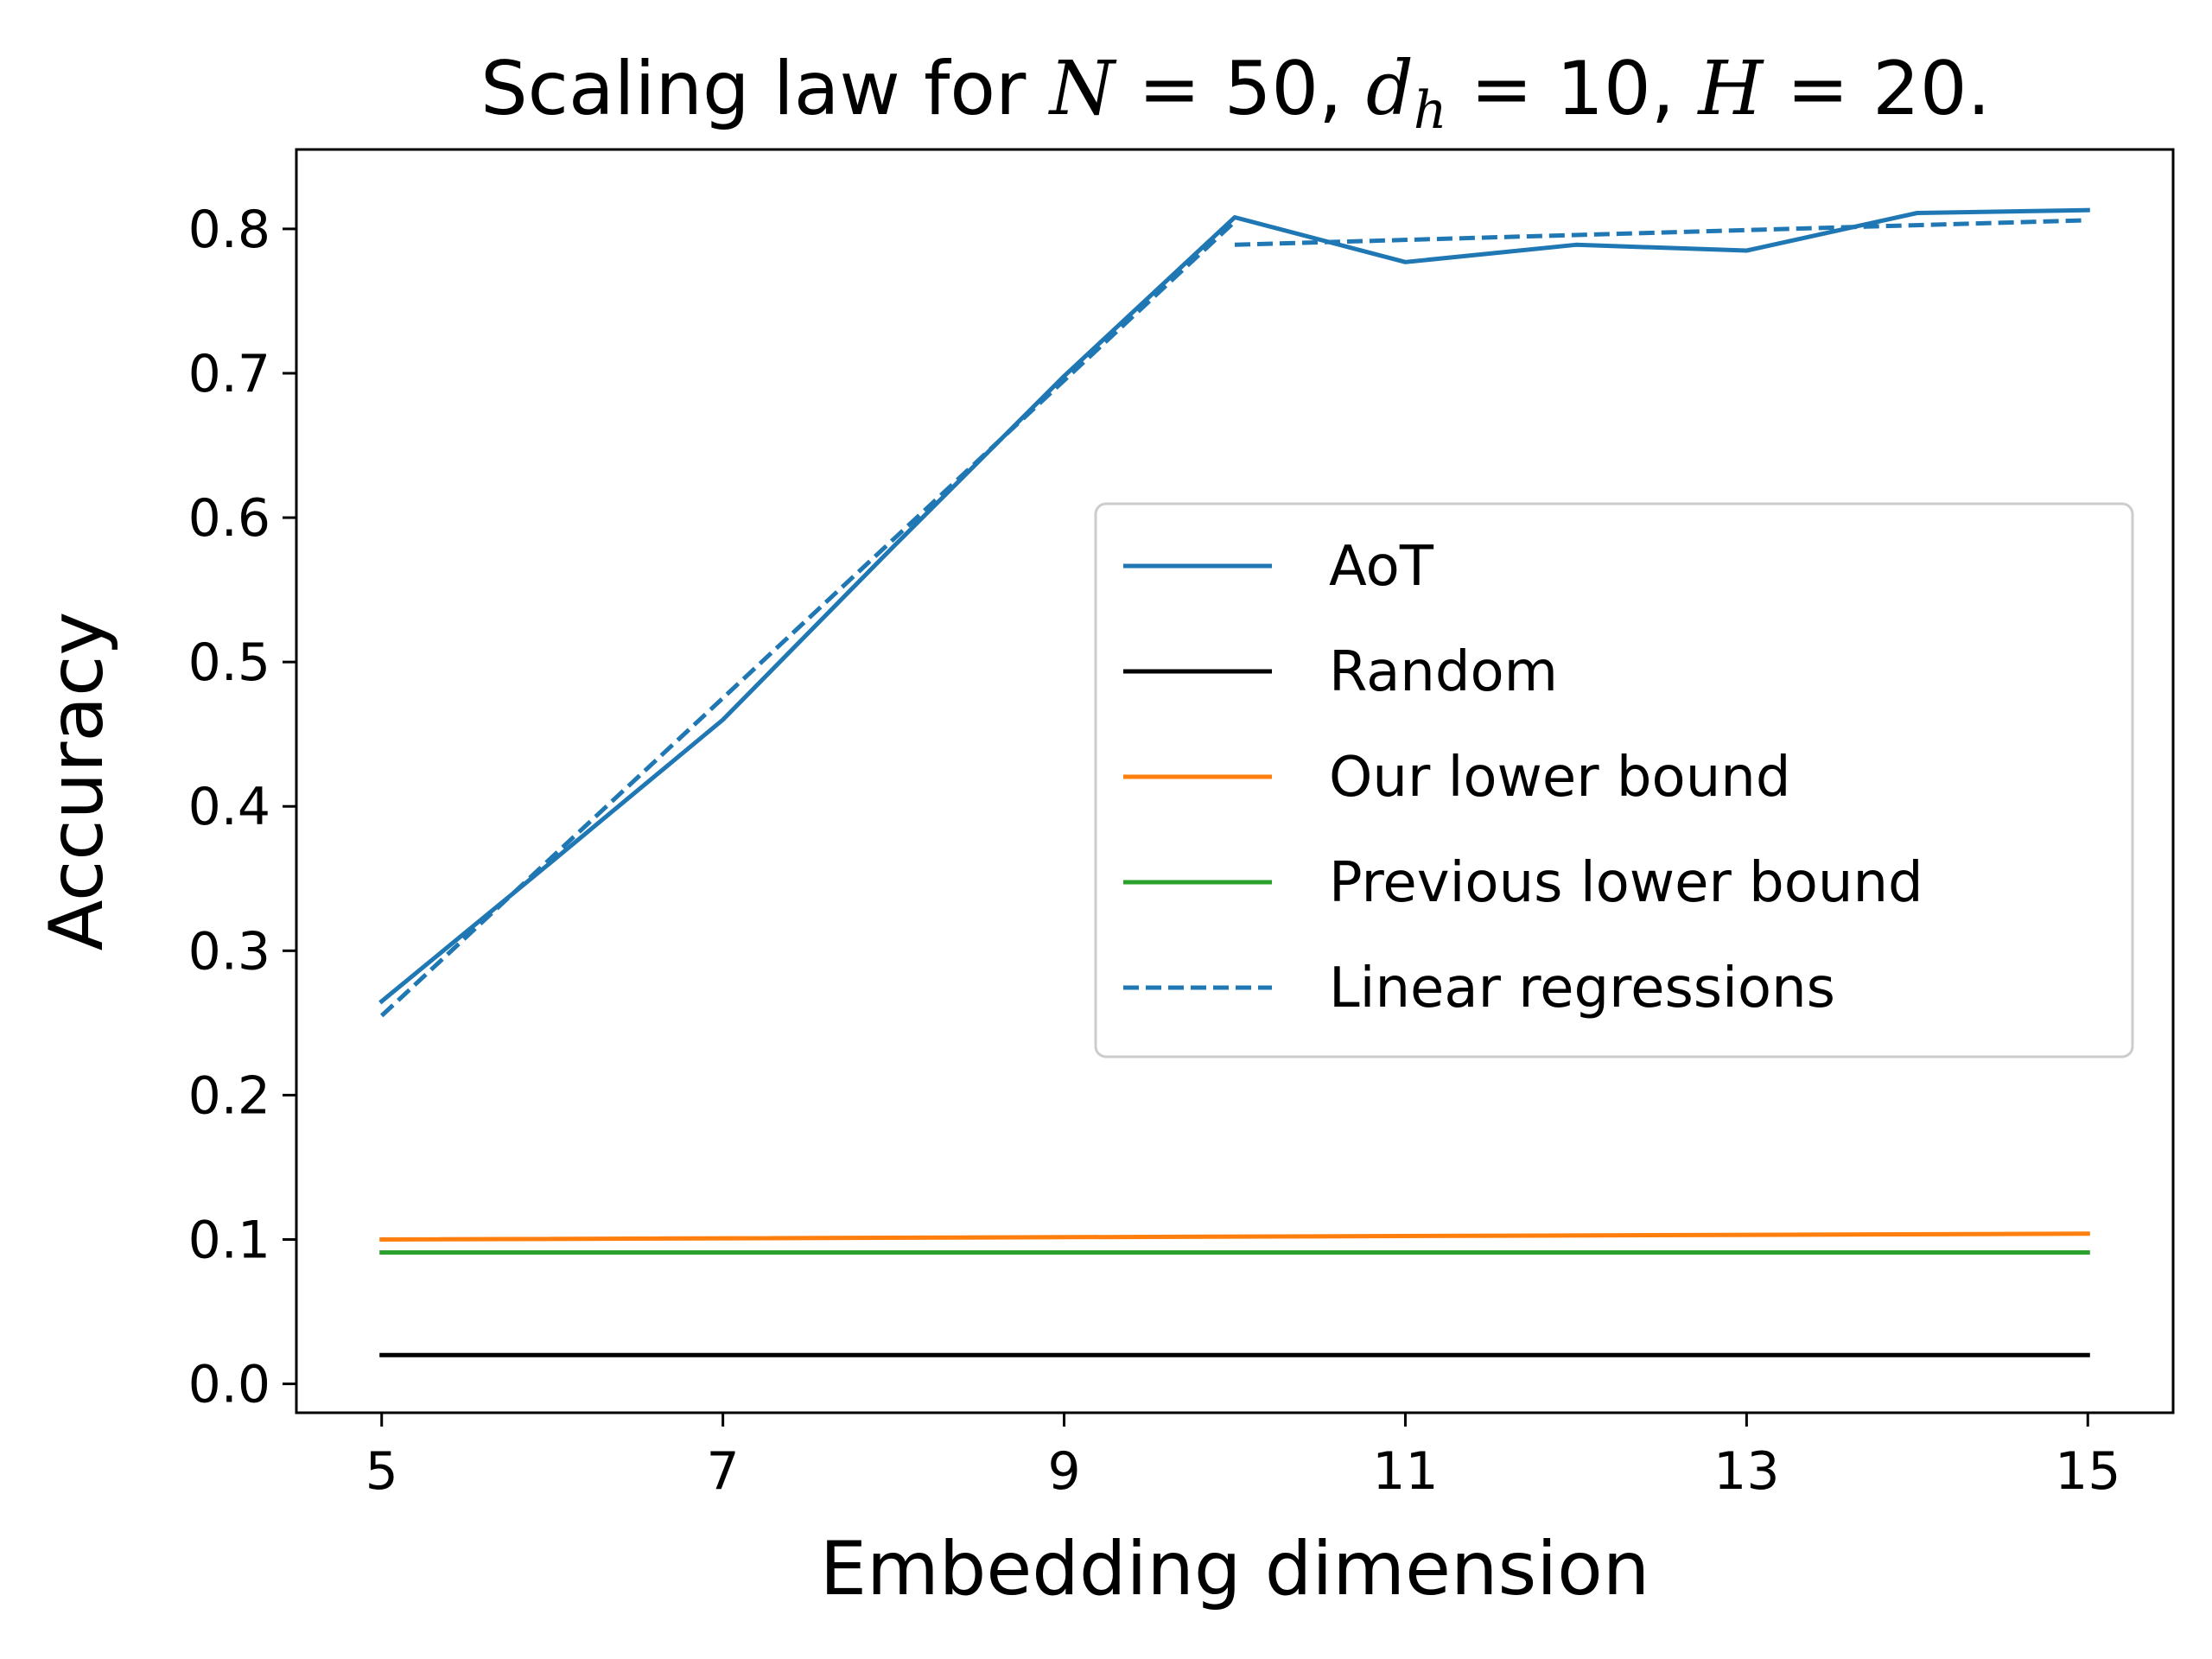 This screenshot has width=2212, height=1659. I want to click on y-tick-label: 0.6, so click(229, 518).